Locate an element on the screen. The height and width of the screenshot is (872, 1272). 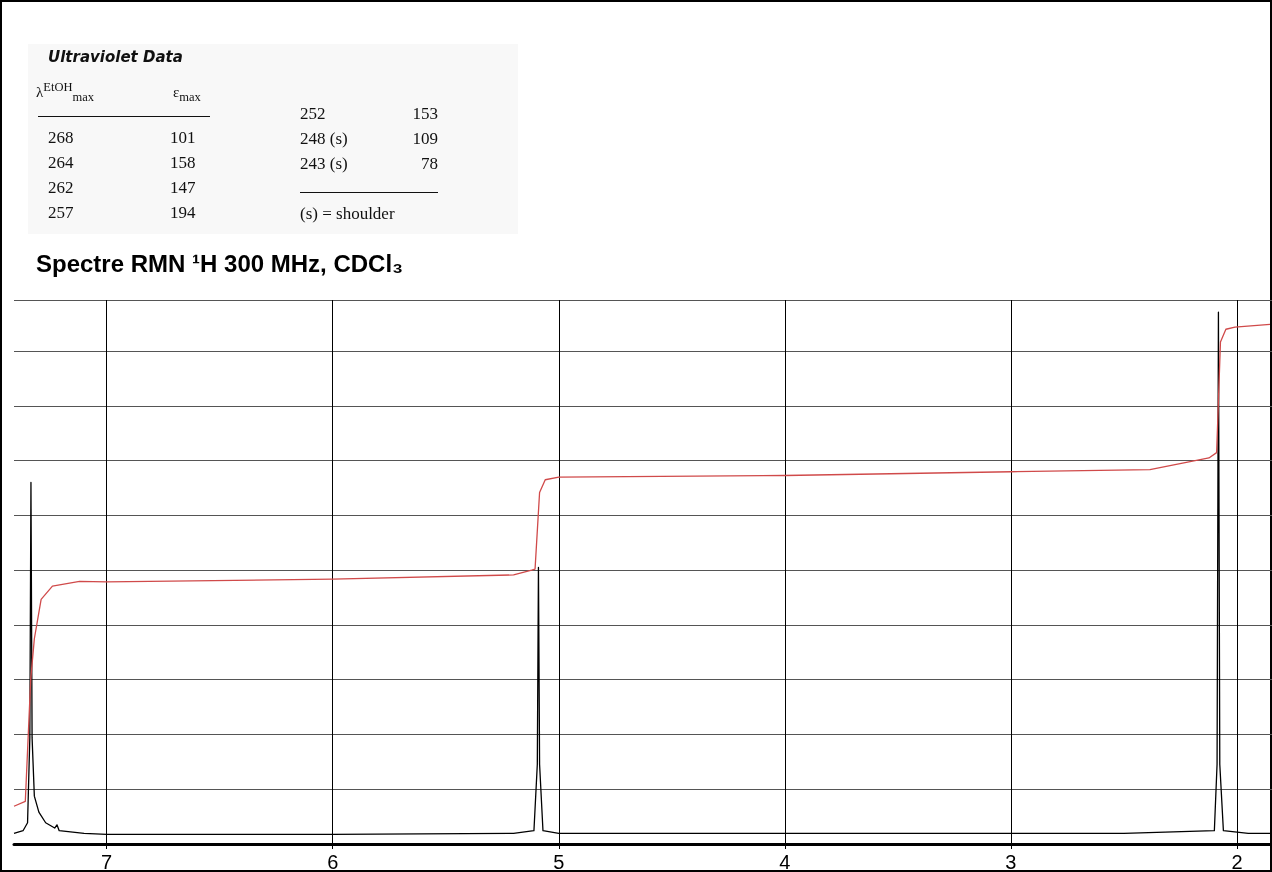
text: 264 is located at coordinates (61, 163).